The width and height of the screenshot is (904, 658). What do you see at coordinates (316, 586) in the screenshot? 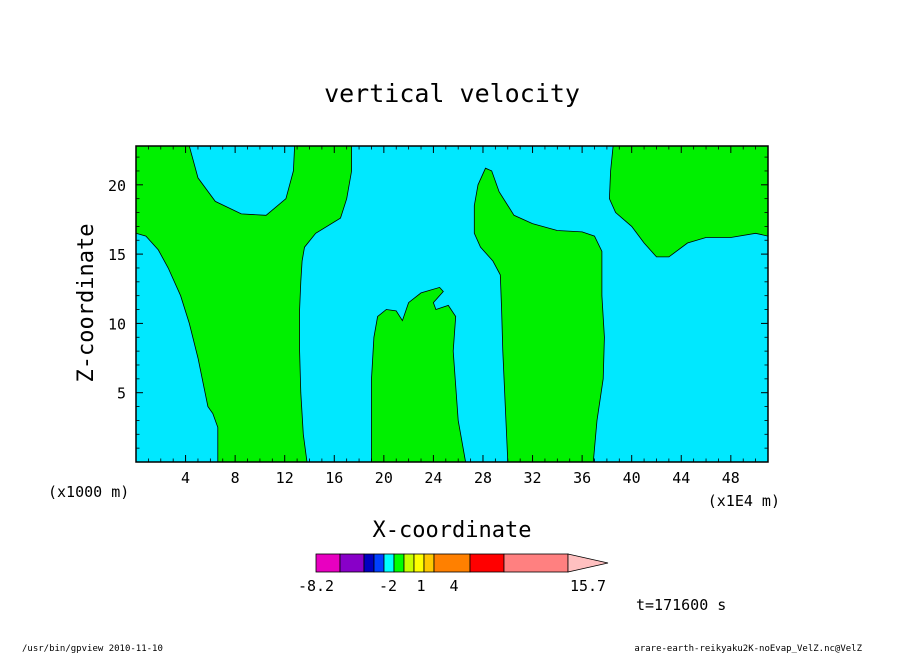
I see `colorbar-label: -8.2` at bounding box center [316, 586].